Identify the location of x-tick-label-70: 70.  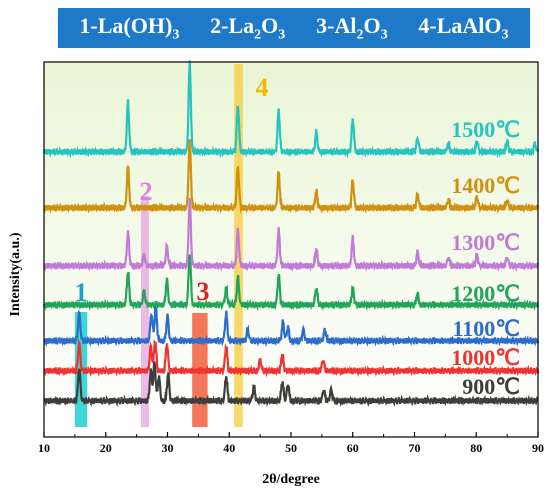
(415, 448).